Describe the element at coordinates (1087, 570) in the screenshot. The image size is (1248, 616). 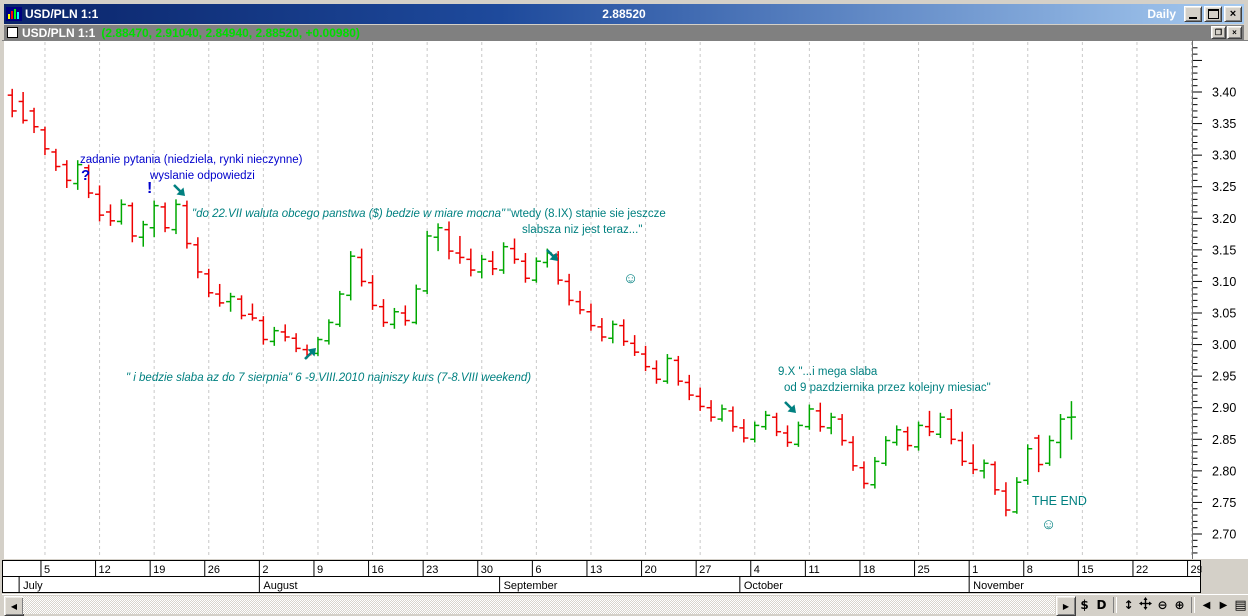
I see `date-week-label: 15` at that location.